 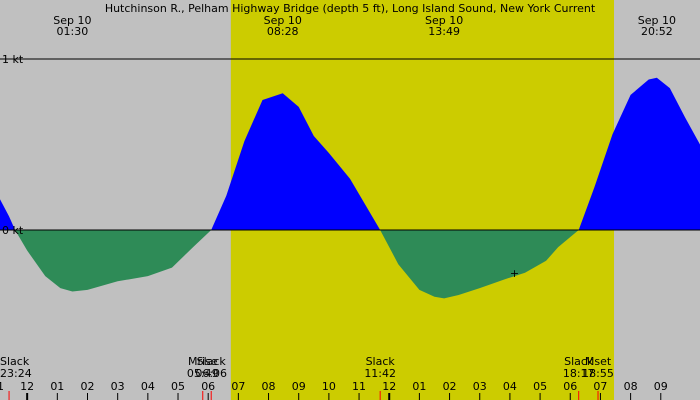 I want to click on event-name-label: Mrise, so click(x=203, y=361).